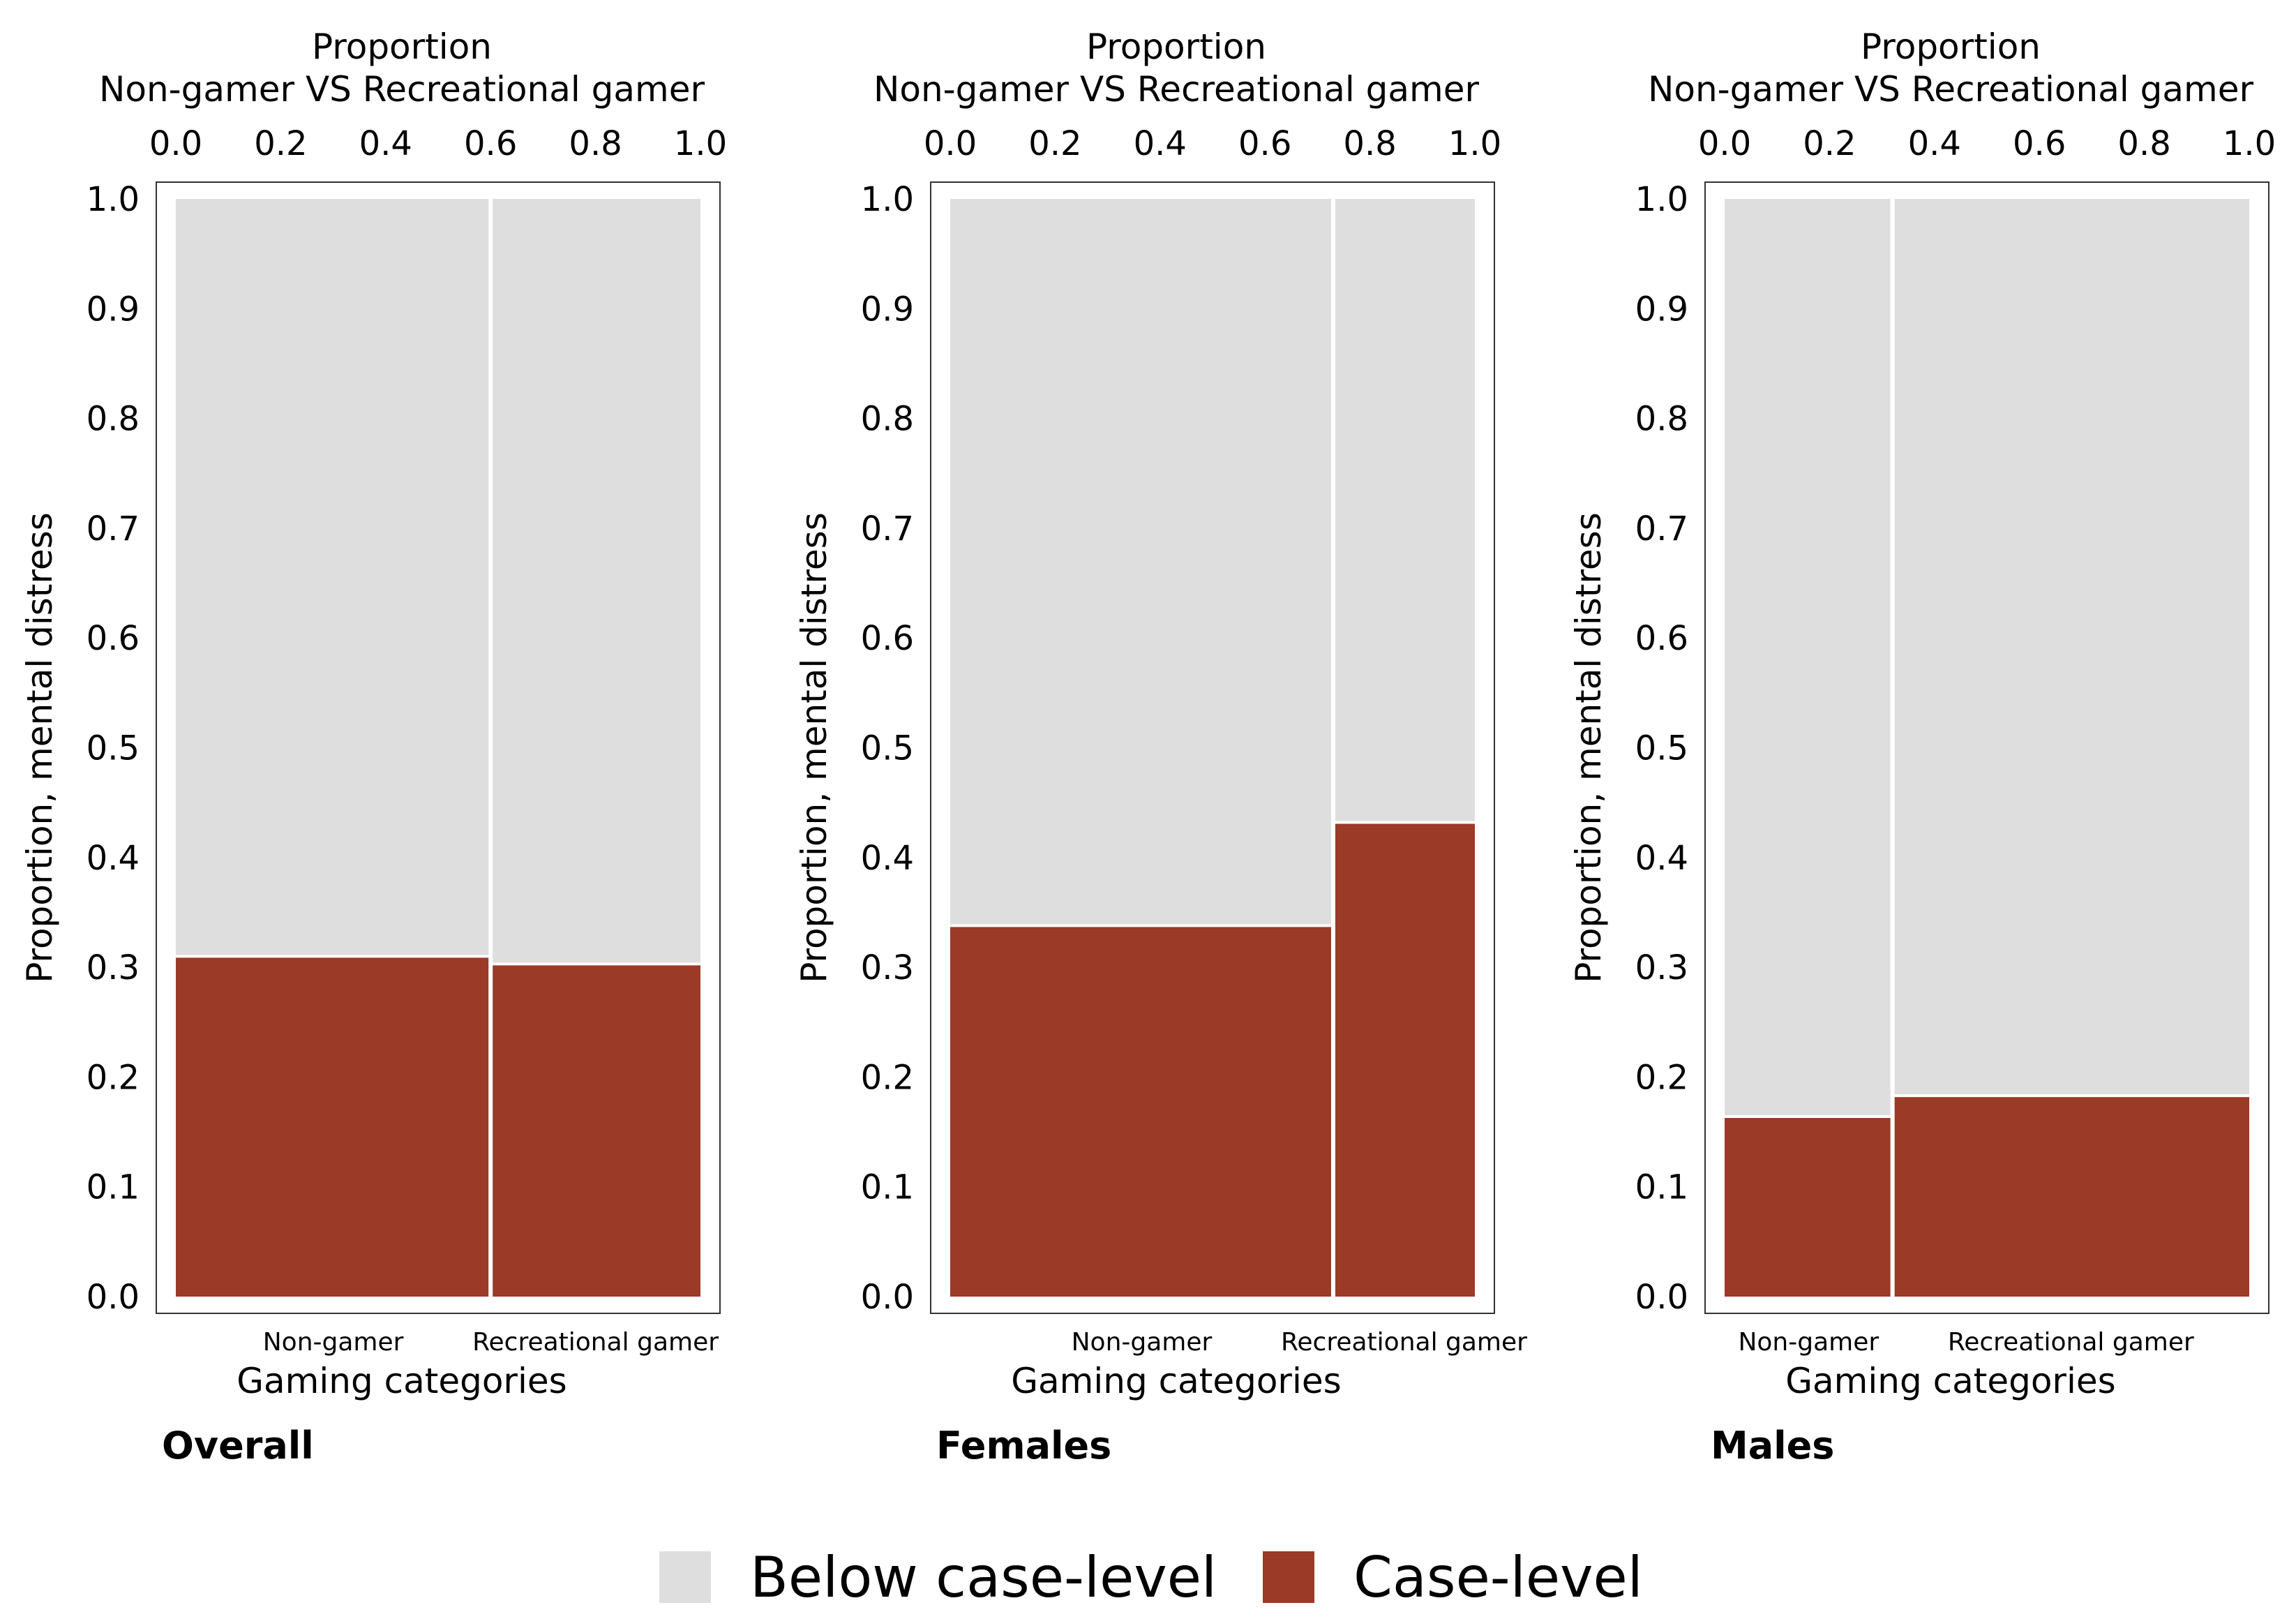 This screenshot has width=2296, height=1619. What do you see at coordinates (685, 1577) in the screenshot?
I see `legend-swatch-below-case-level` at bounding box center [685, 1577].